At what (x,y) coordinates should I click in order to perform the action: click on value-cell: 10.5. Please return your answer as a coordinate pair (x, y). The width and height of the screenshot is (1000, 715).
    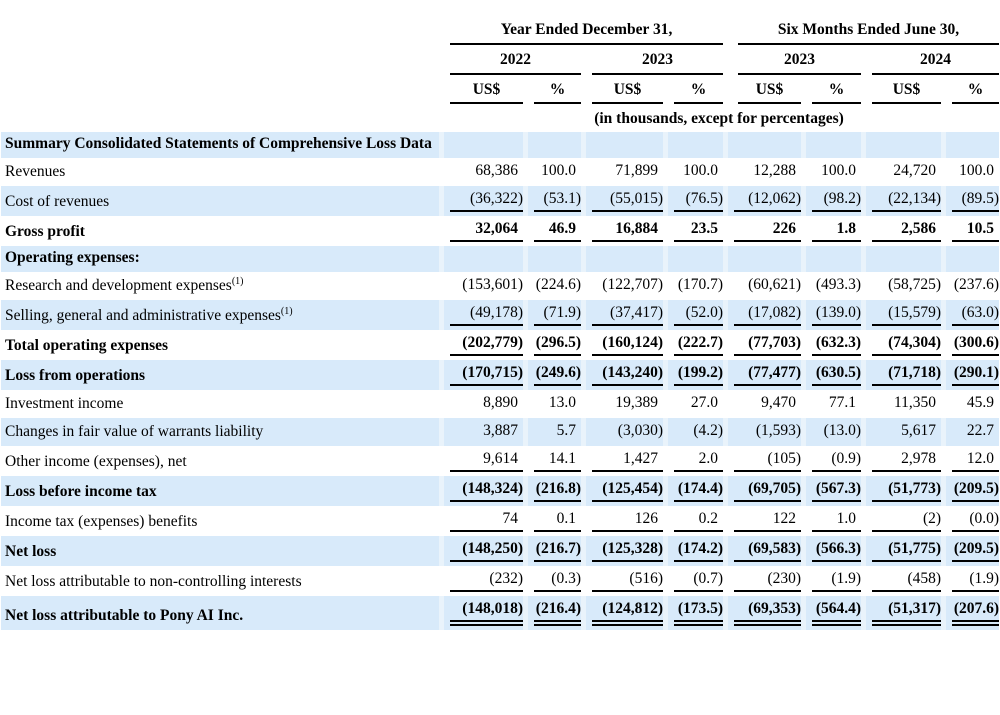
    Looking at the image, I should click on (970, 231).